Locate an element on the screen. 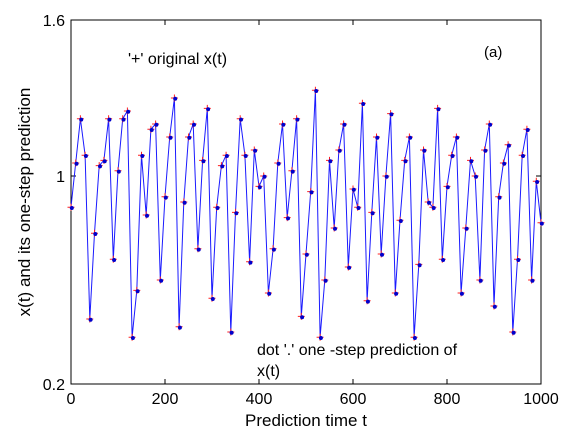 This screenshot has width=566, height=431. annotation-panel: (a) is located at coordinates (493, 52).